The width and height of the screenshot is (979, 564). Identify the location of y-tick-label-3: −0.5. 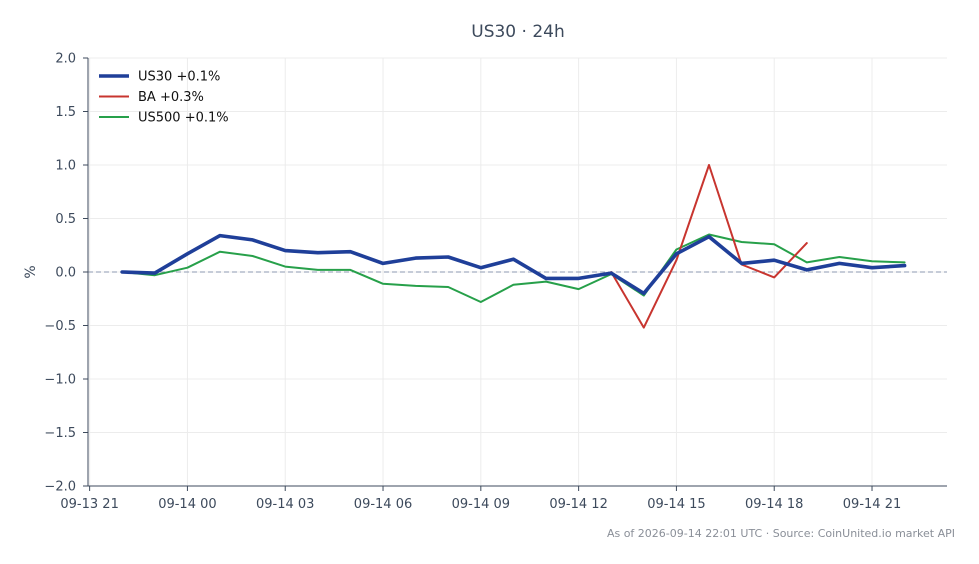
(60, 326).